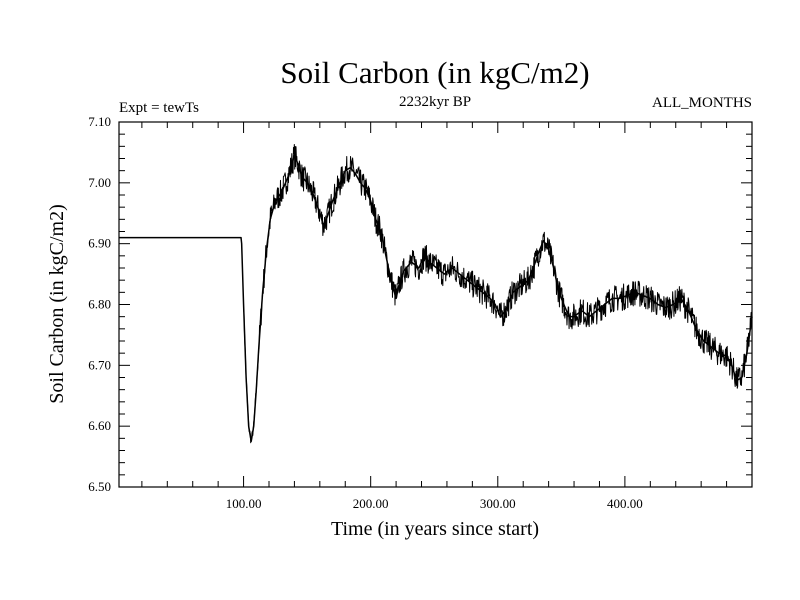 Image resolution: width=800 pixels, height=600 pixels. What do you see at coordinates (159, 108) in the screenshot?
I see `subtitle-left: Expt = tewTs` at bounding box center [159, 108].